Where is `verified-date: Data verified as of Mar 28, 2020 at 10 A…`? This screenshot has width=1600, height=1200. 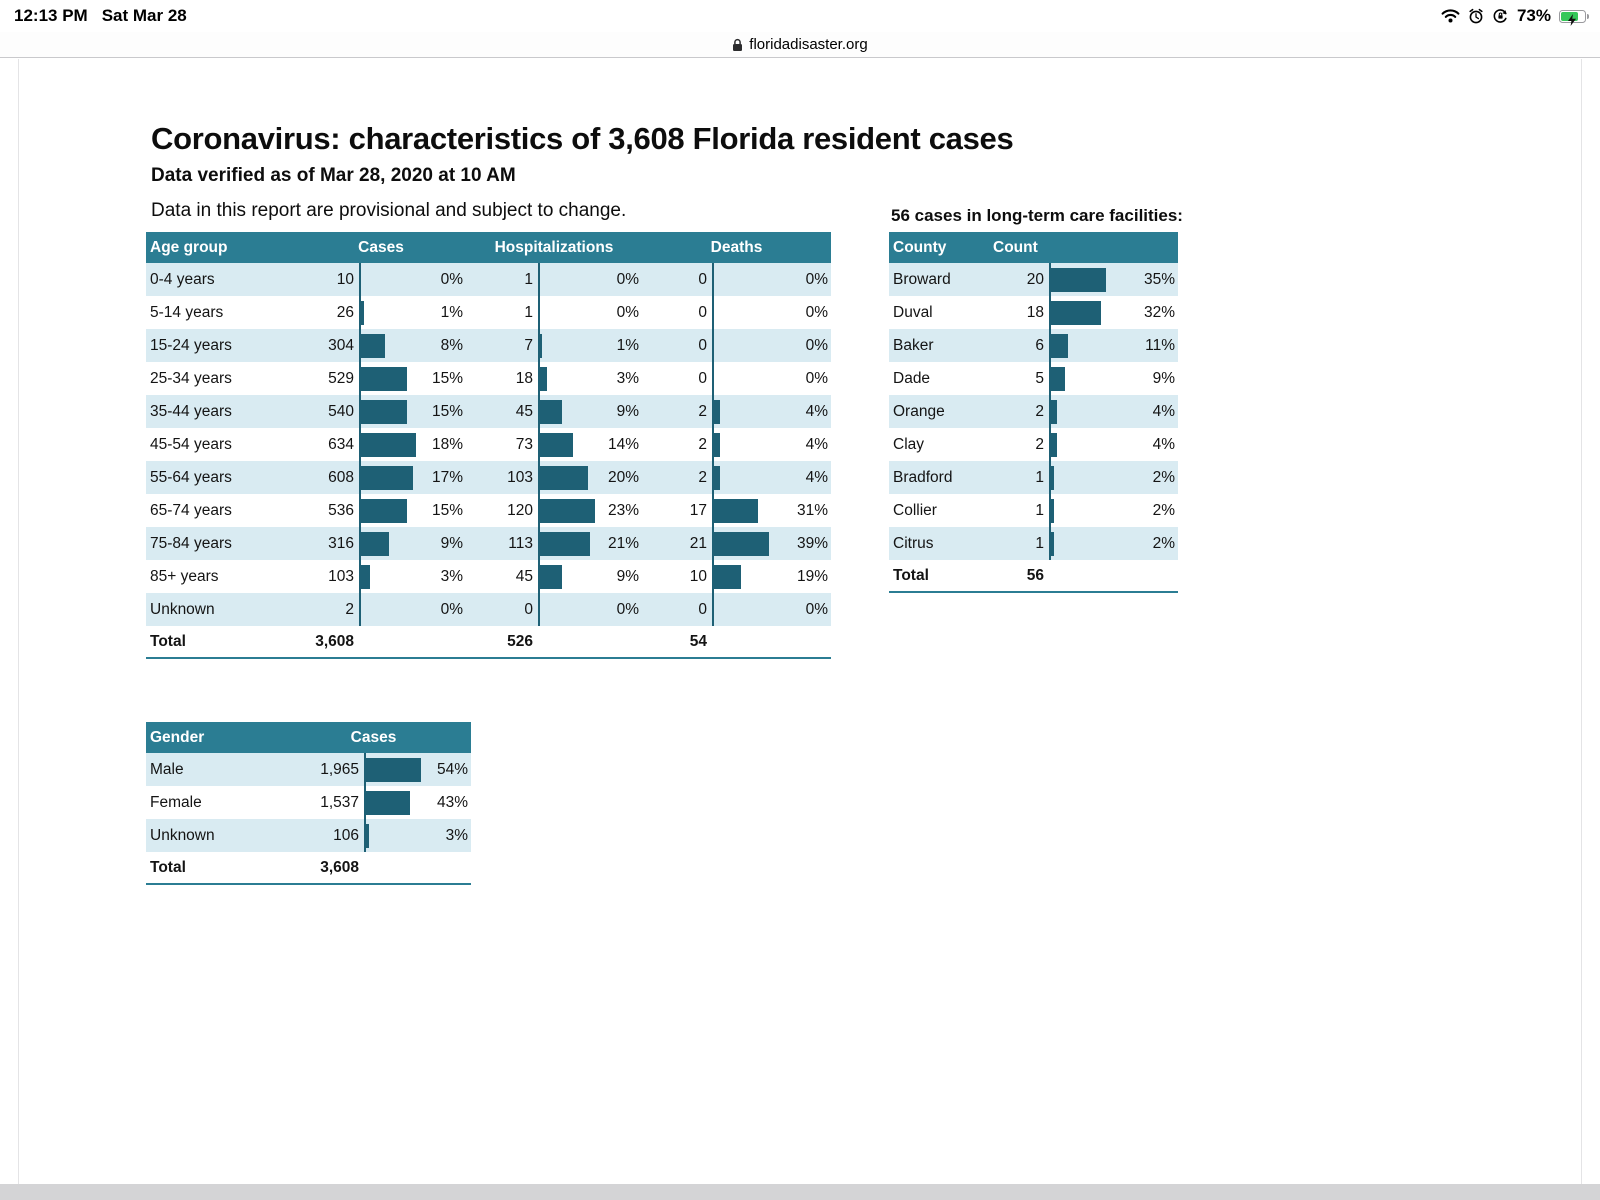
verified-date: Data verified as of Mar 28, 2020 at 10 A… is located at coordinates (333, 175).